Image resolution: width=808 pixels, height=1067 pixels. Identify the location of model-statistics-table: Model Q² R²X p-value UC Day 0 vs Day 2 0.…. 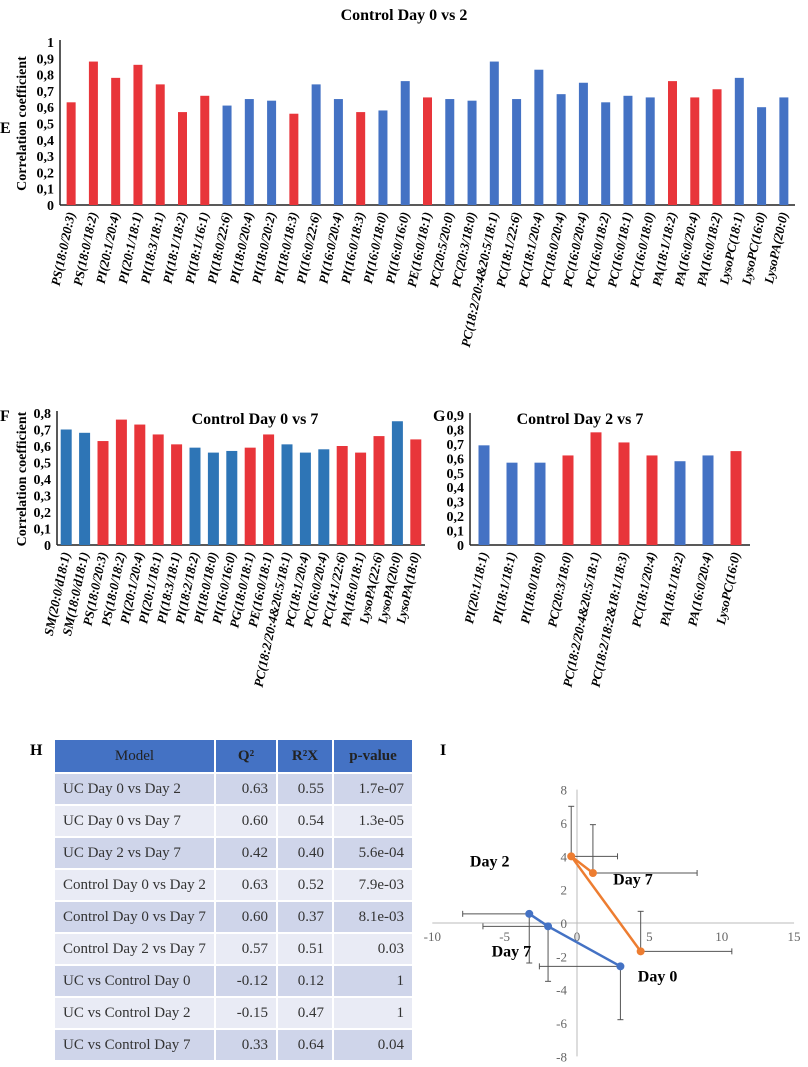
(233, 900).